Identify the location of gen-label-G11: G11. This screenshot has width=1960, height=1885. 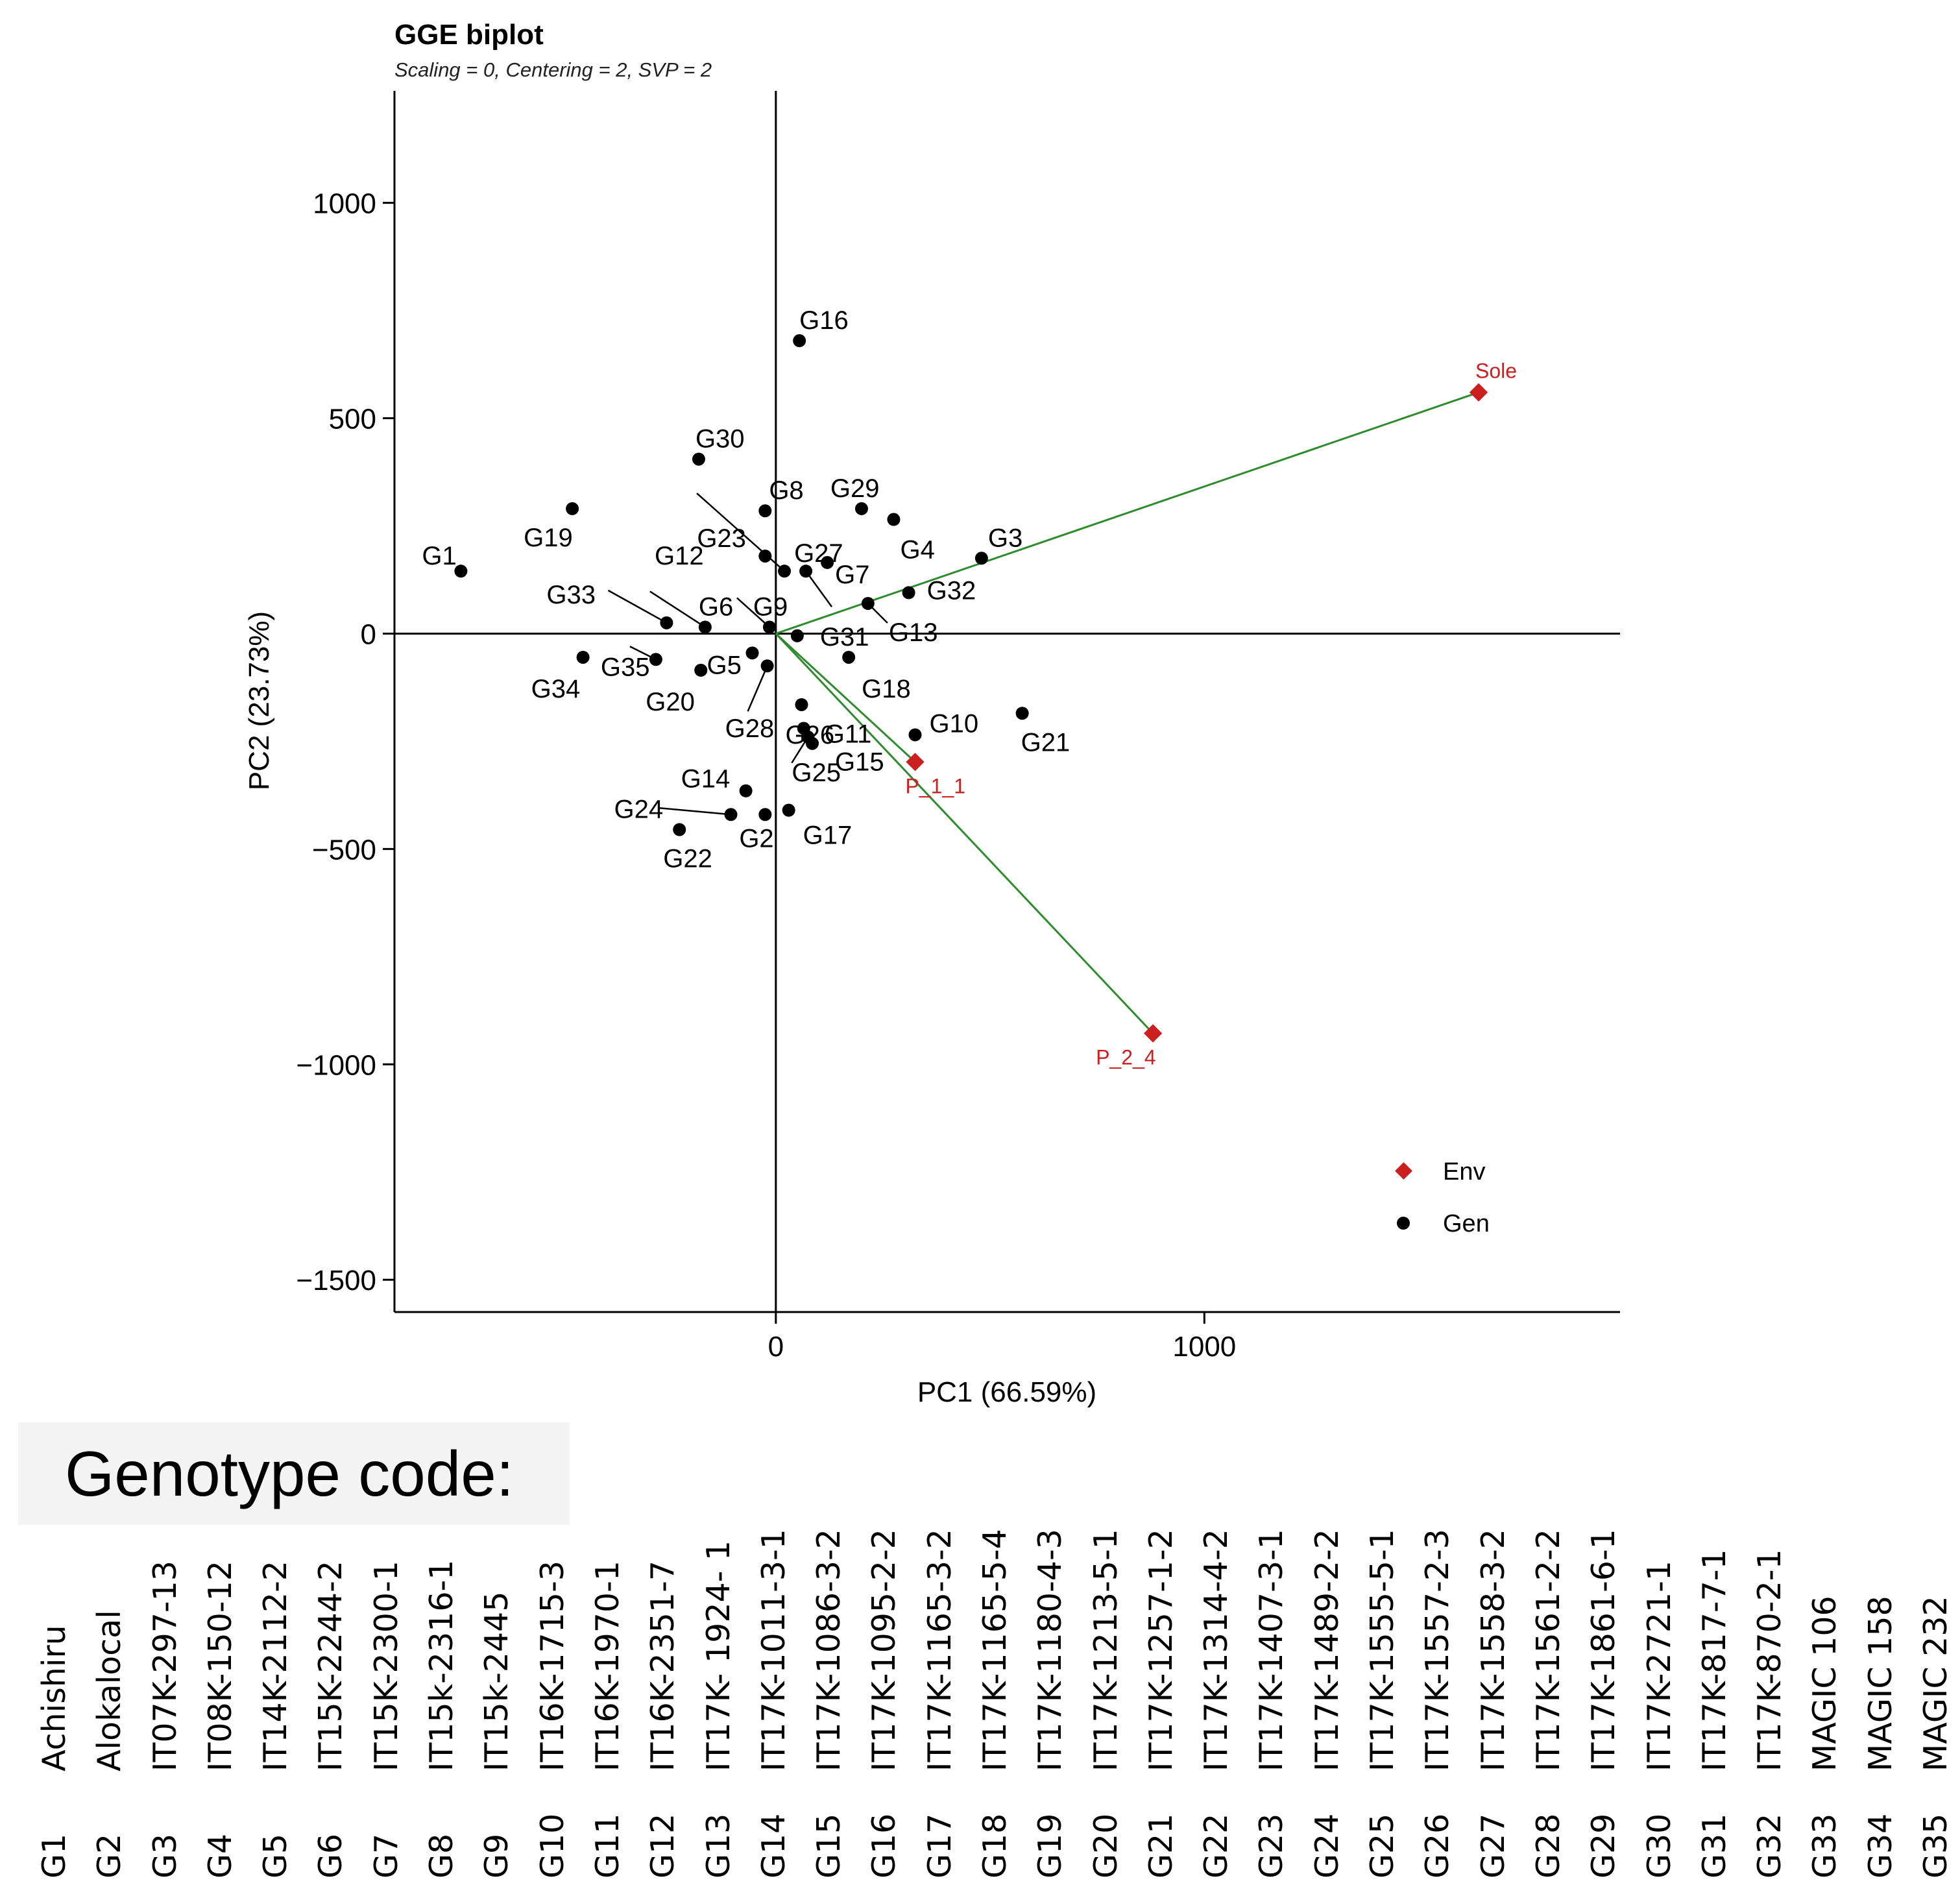
(848, 734).